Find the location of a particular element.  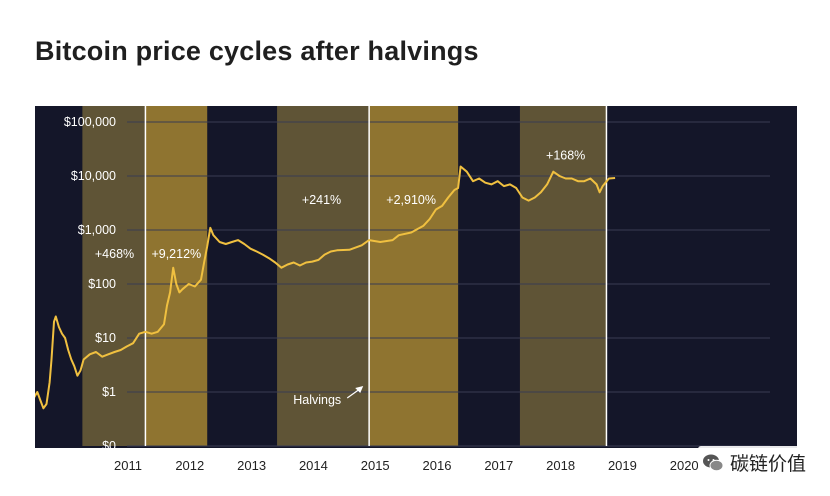

halvings-callout-label: Halvings is located at coordinates (317, 400).